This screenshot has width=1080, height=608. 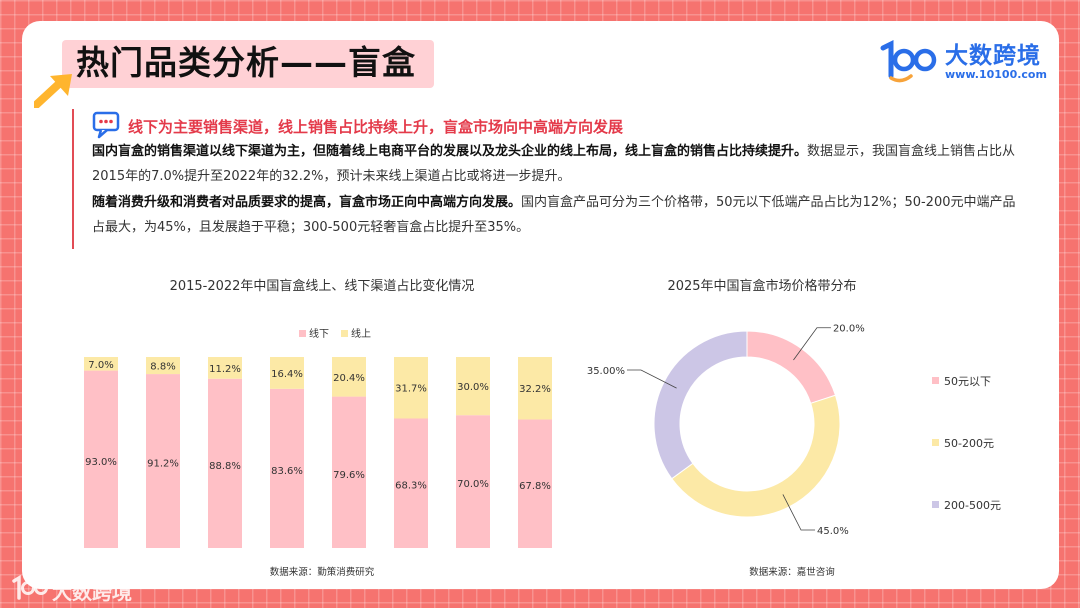 I want to click on bar-value-label: 20.4%, so click(x=349, y=378).